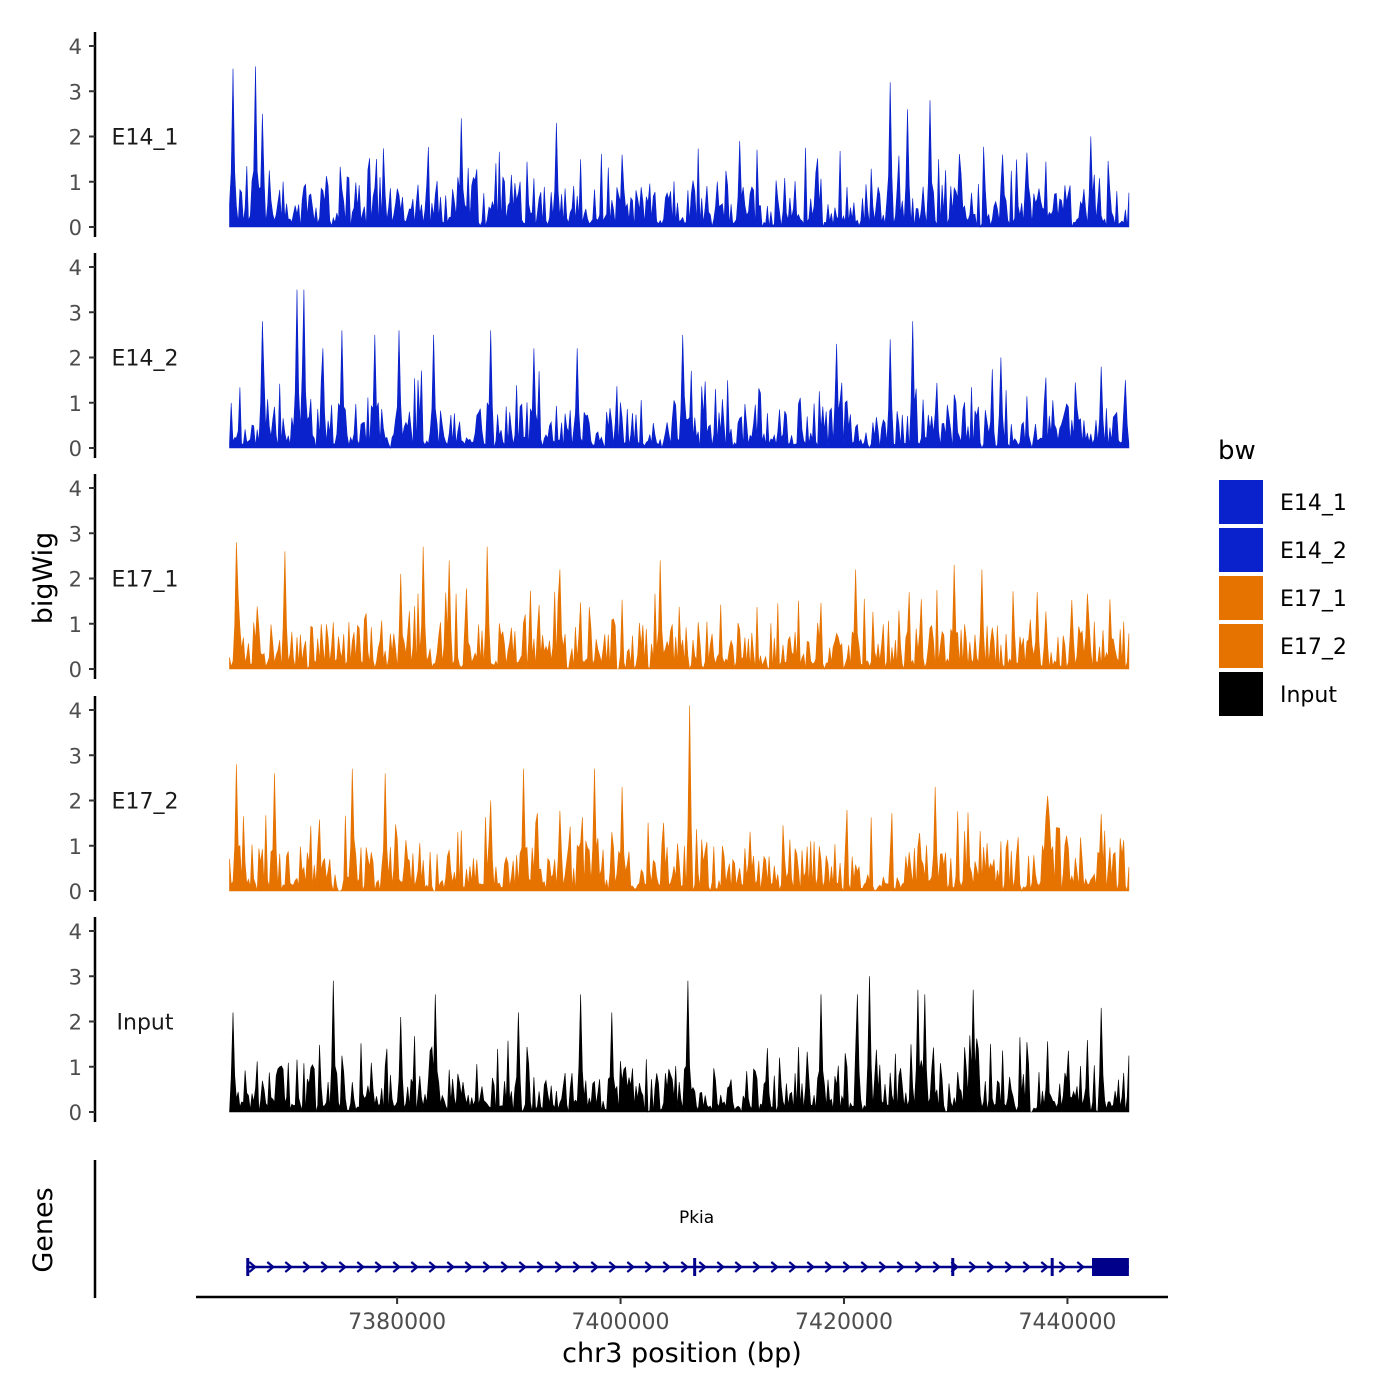  I want to click on gene-track: Pkia, so click(611, 1229).